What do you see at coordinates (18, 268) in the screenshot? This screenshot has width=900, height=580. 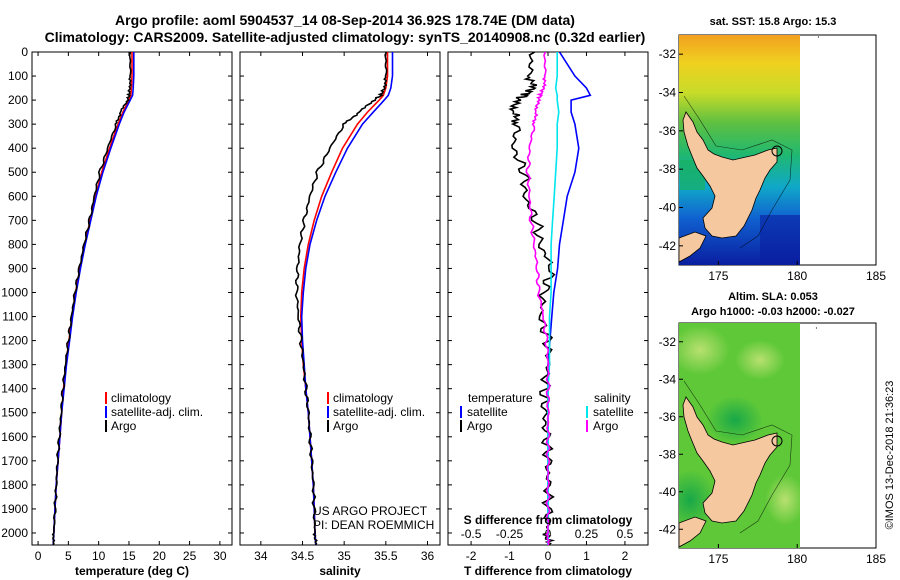 I see `y-tick-label: 900` at bounding box center [18, 268].